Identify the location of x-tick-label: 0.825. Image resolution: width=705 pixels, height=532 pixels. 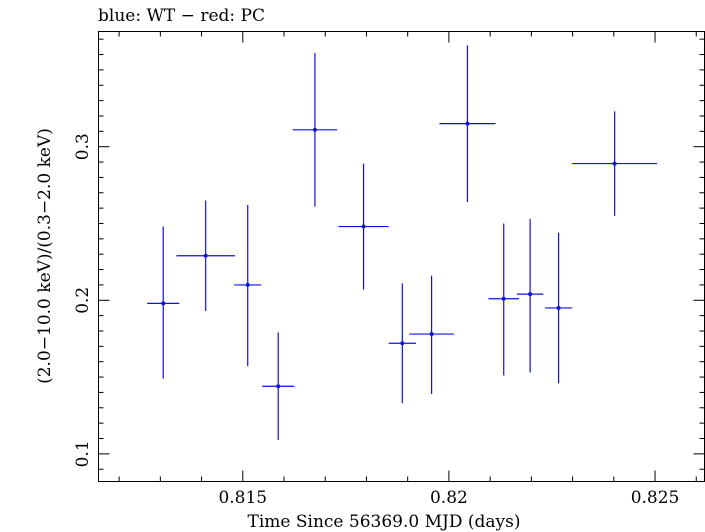
(655, 498).